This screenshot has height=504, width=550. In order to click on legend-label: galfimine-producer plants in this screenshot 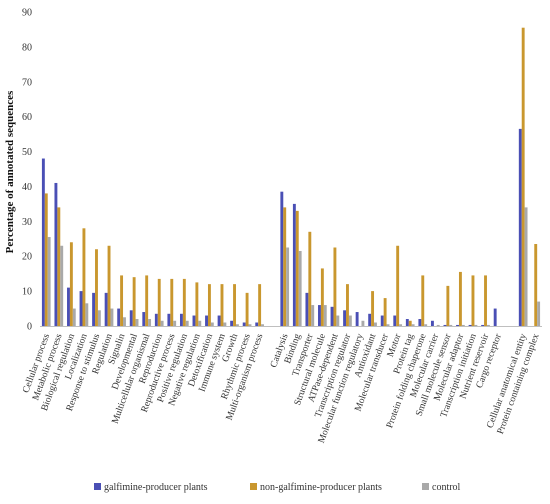, I will do `click(156, 487)`.